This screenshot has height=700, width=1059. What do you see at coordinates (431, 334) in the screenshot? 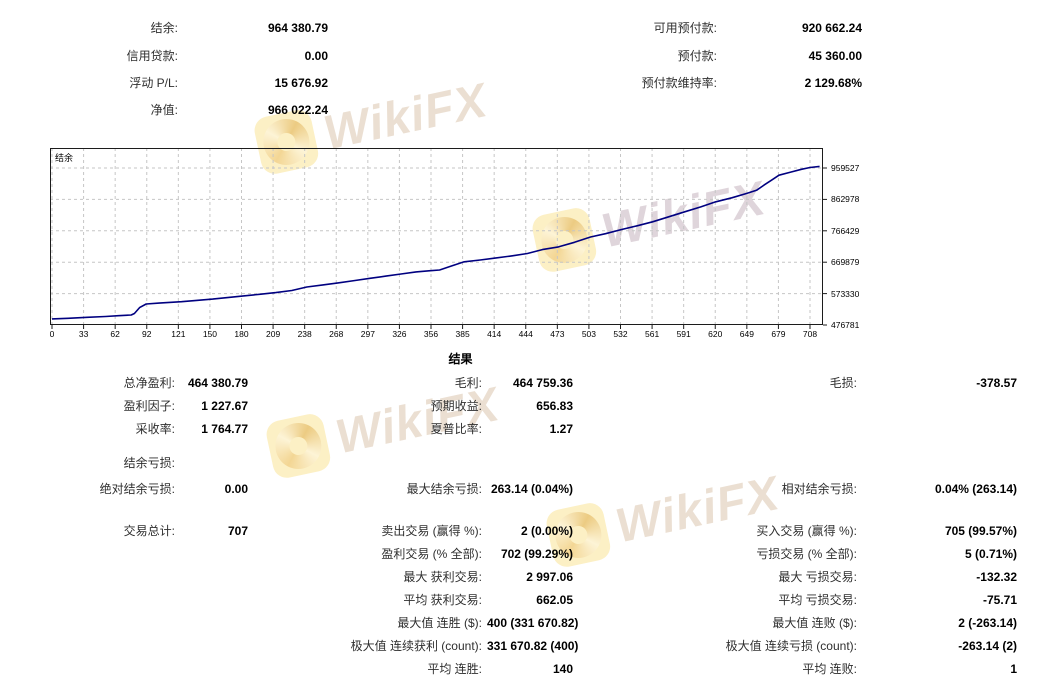
I see `x-tick-label: 356` at bounding box center [431, 334].